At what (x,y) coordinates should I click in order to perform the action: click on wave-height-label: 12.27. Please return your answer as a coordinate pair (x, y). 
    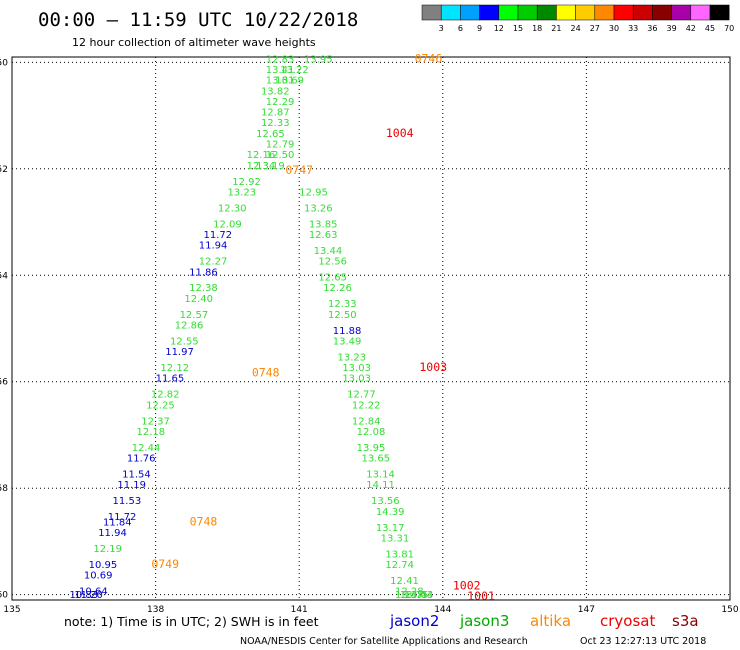
    Looking at the image, I should click on (213, 262).